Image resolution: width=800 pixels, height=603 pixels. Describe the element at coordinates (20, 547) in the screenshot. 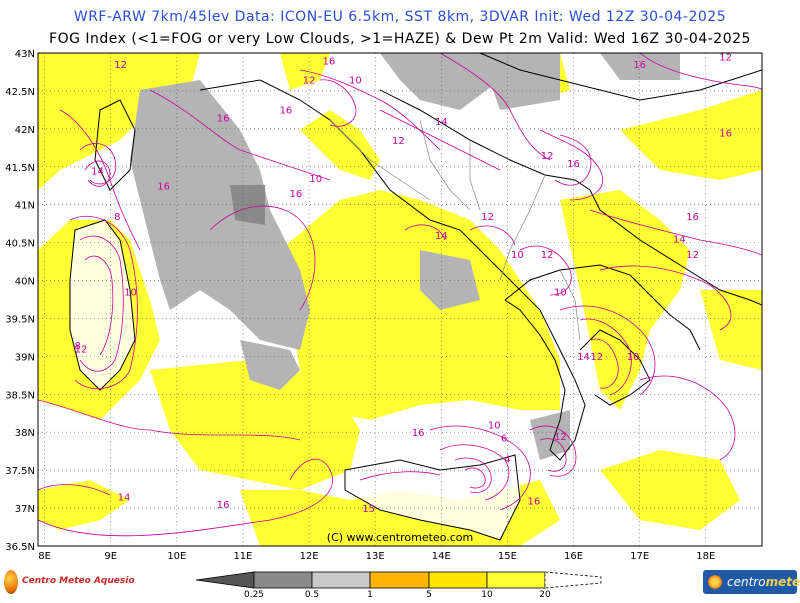

I see `latitude-label: 36.5N` at that location.